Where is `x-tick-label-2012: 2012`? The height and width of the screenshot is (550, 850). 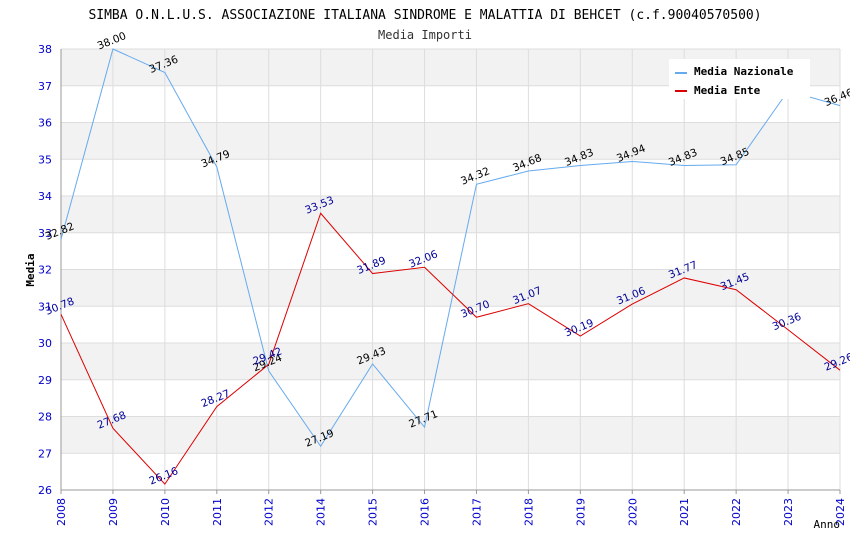
x-tick-label-2012: 2012 is located at coordinates (269, 512).